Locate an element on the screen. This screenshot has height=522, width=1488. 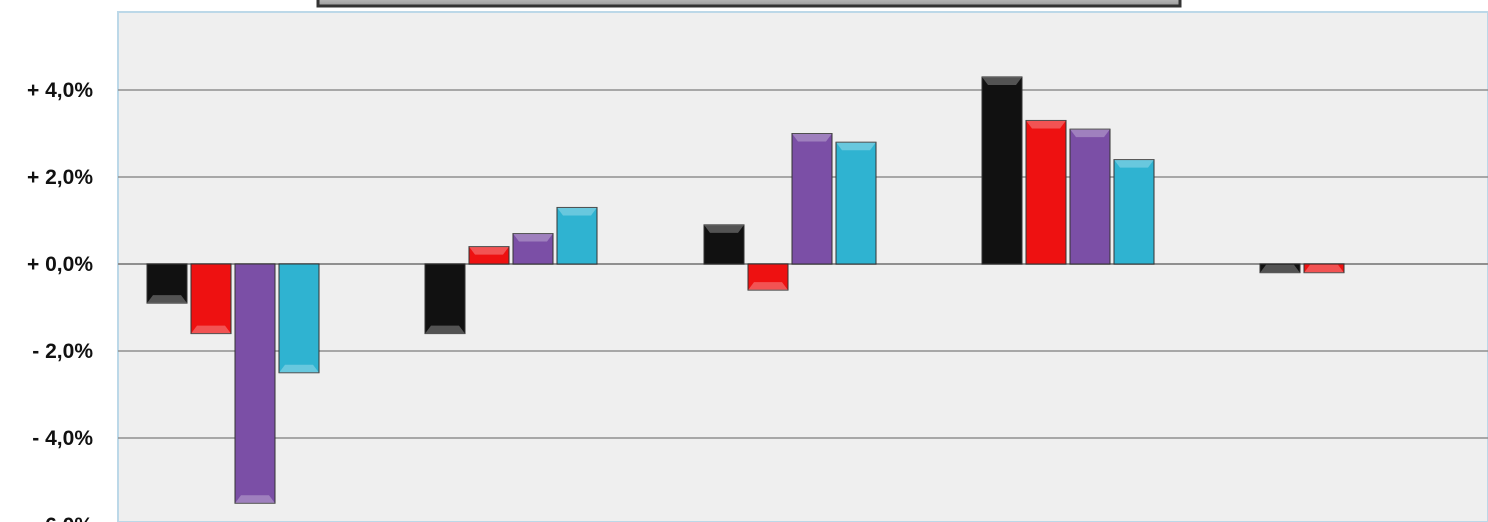
y-tick-label: - 2,0% is located at coordinates (62, 351).